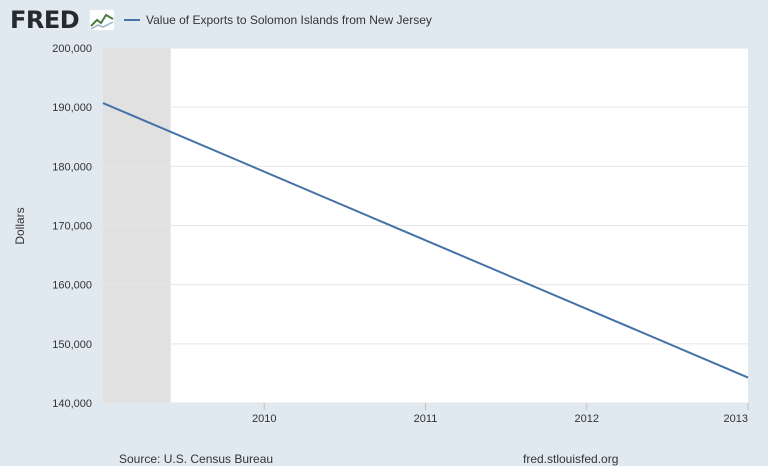 This screenshot has height=466, width=768. What do you see at coordinates (72, 404) in the screenshot?
I see `y-tick-label: 140,000` at bounding box center [72, 404].